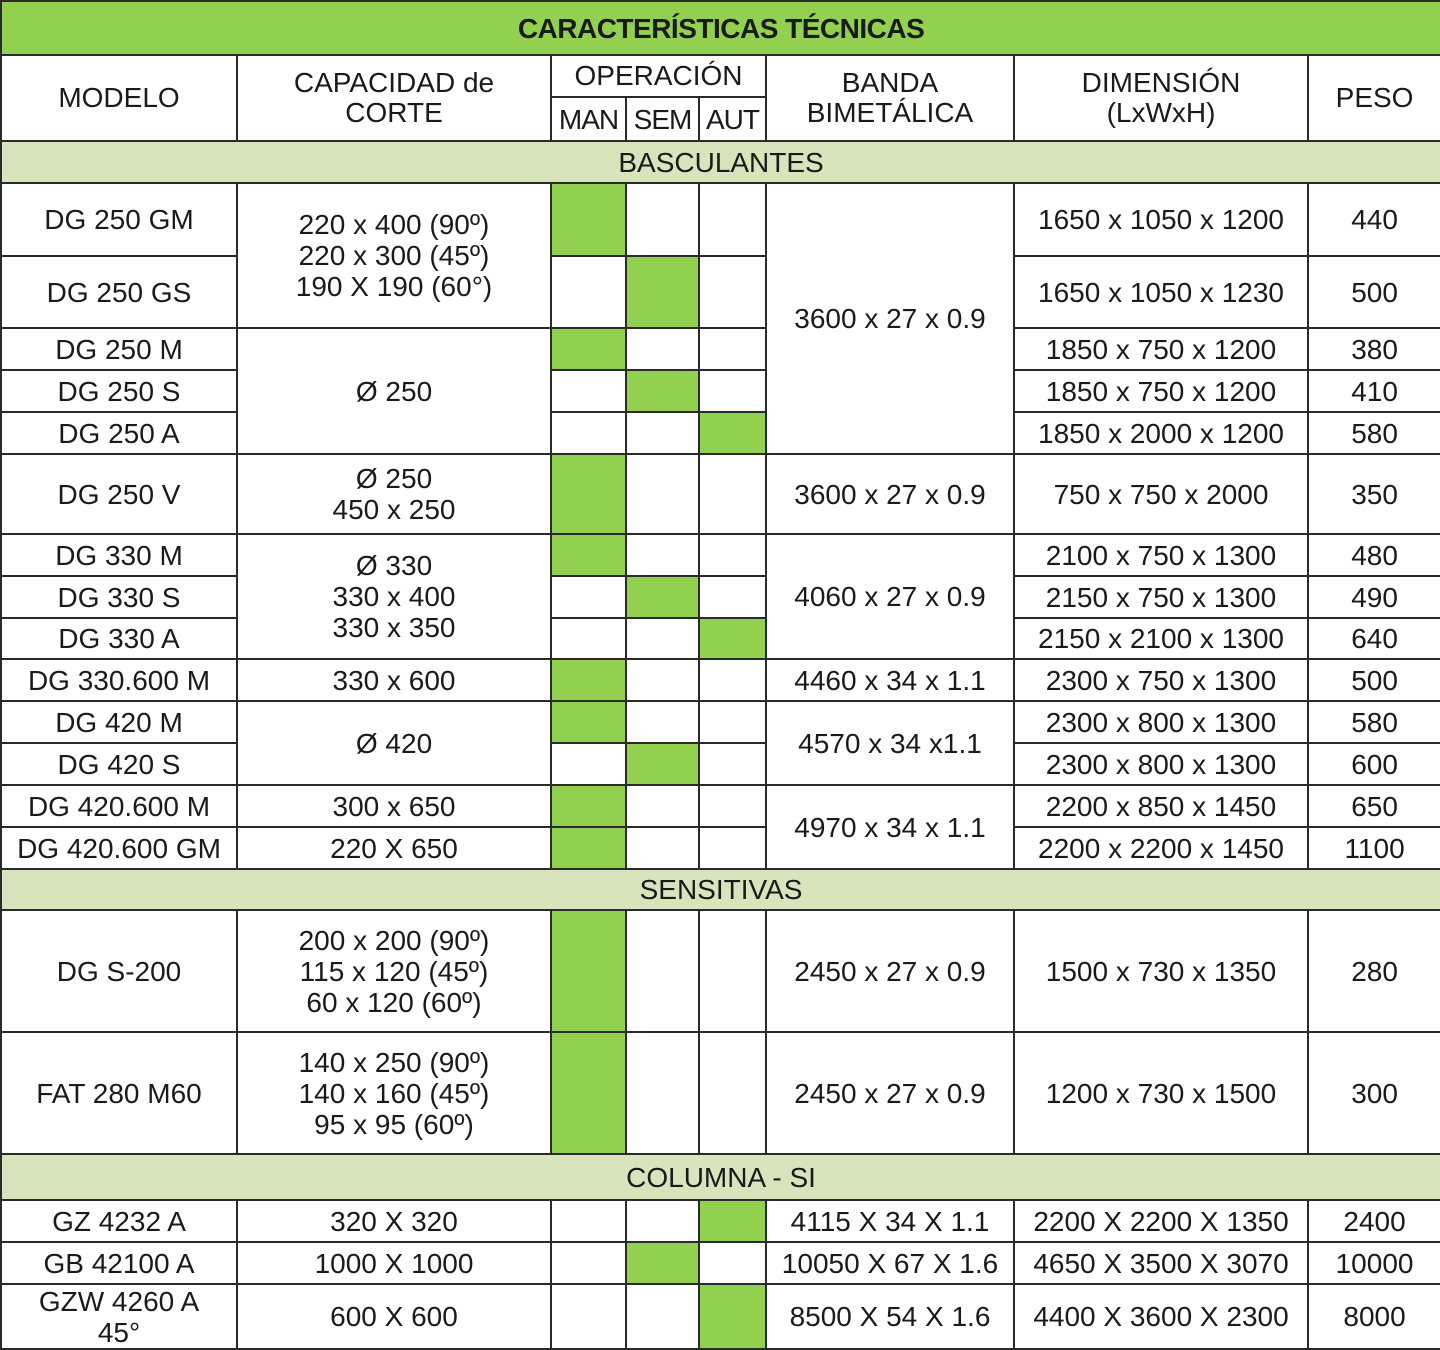  Describe the element at coordinates (1161, 555) in the screenshot. I see `dimension-cell: 2100 x 750 x 1300` at that location.